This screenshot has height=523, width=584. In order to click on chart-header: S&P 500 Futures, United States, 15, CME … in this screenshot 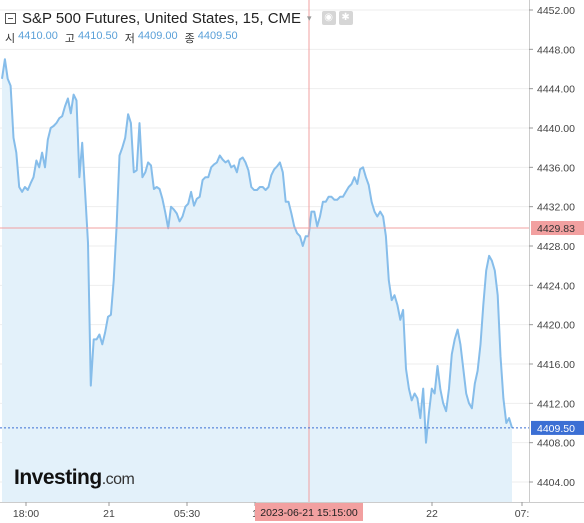, I will do `click(179, 27)`.